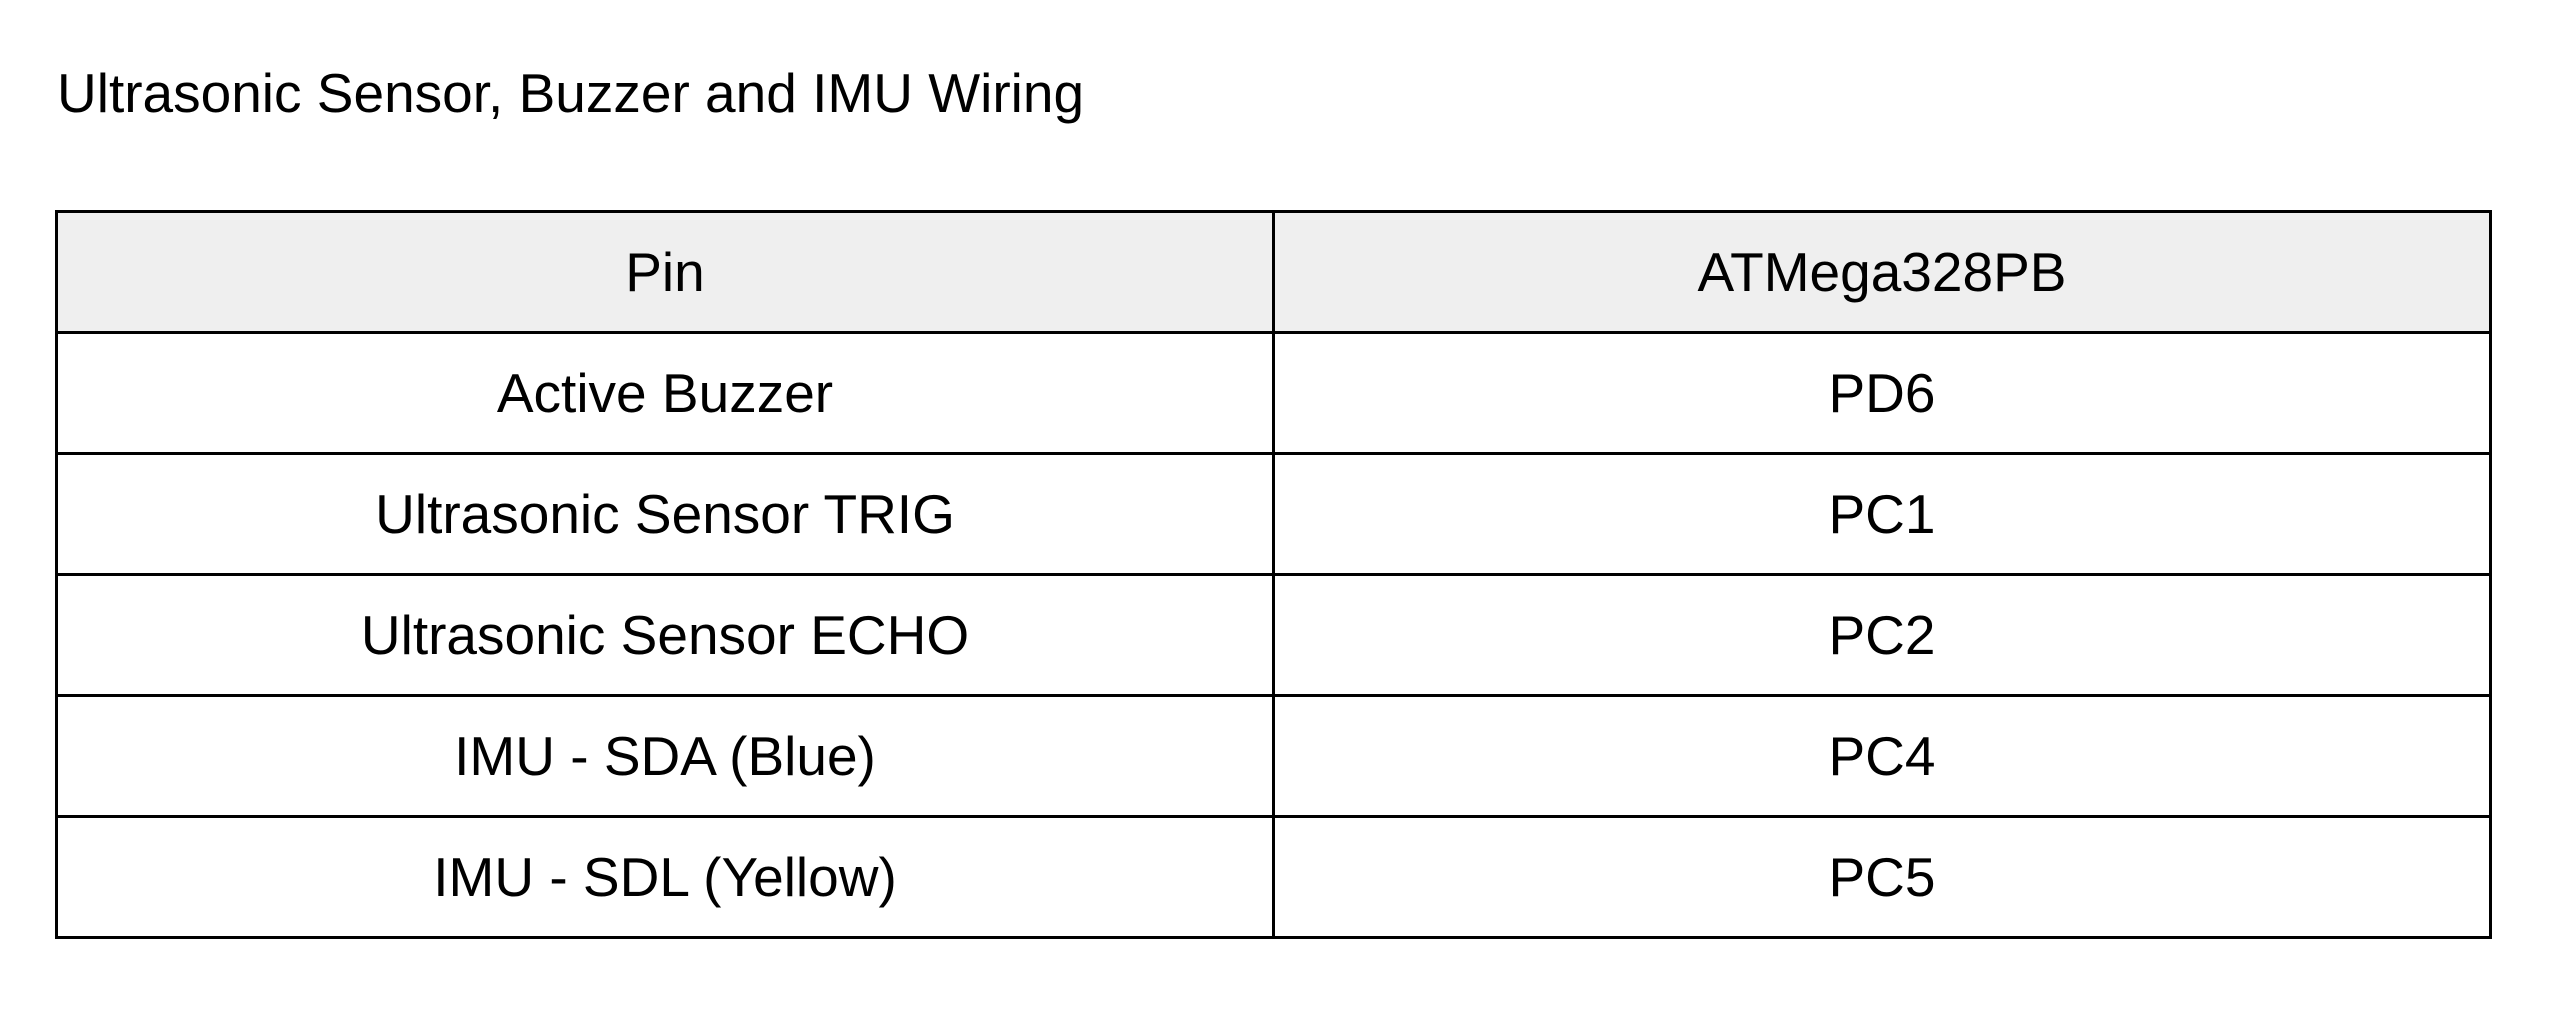 The image size is (2552, 1024). Describe the element at coordinates (1882, 393) in the screenshot. I see `port-cell: PD6` at that location.